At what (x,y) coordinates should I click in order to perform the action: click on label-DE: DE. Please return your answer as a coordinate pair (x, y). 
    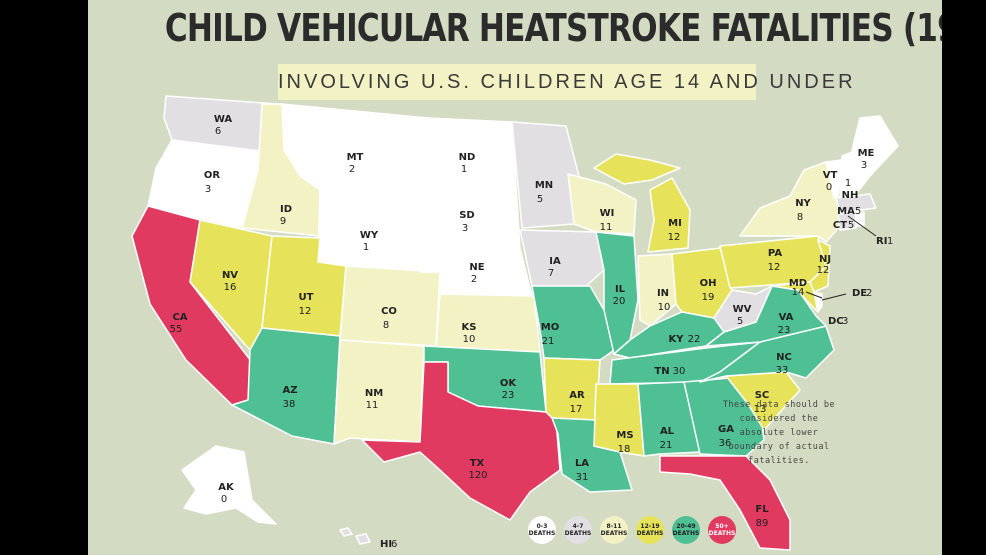
    Looking at the image, I should click on (859, 293).